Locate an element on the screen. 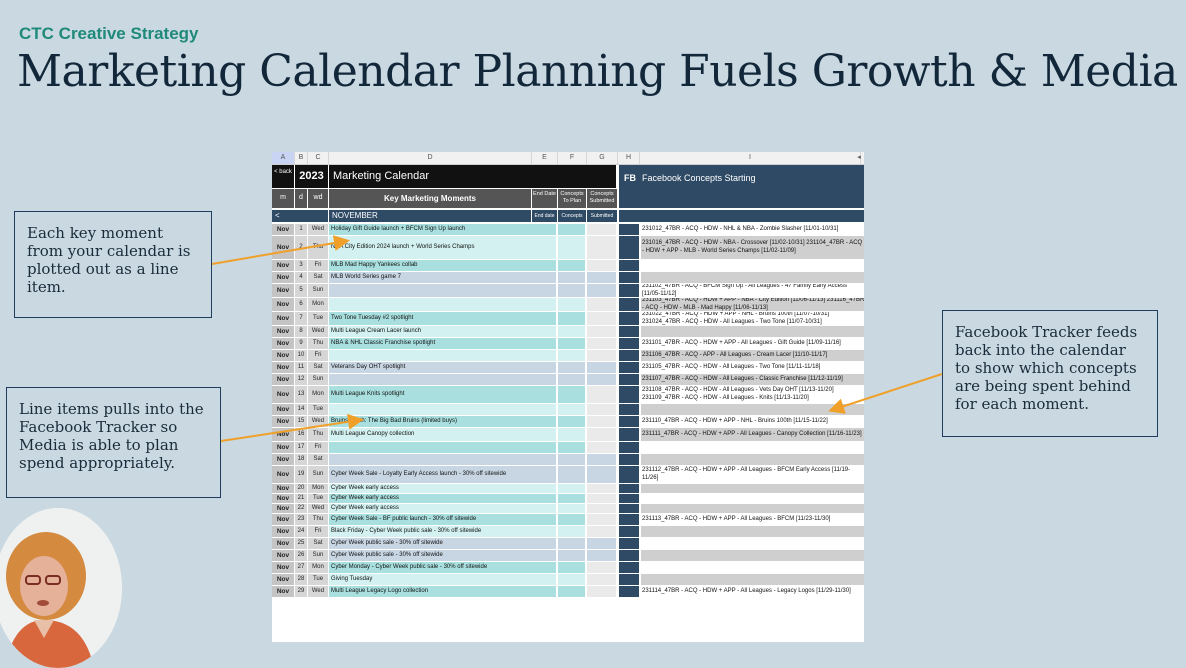  weekday-cell: Tue is located at coordinates (318, 409).